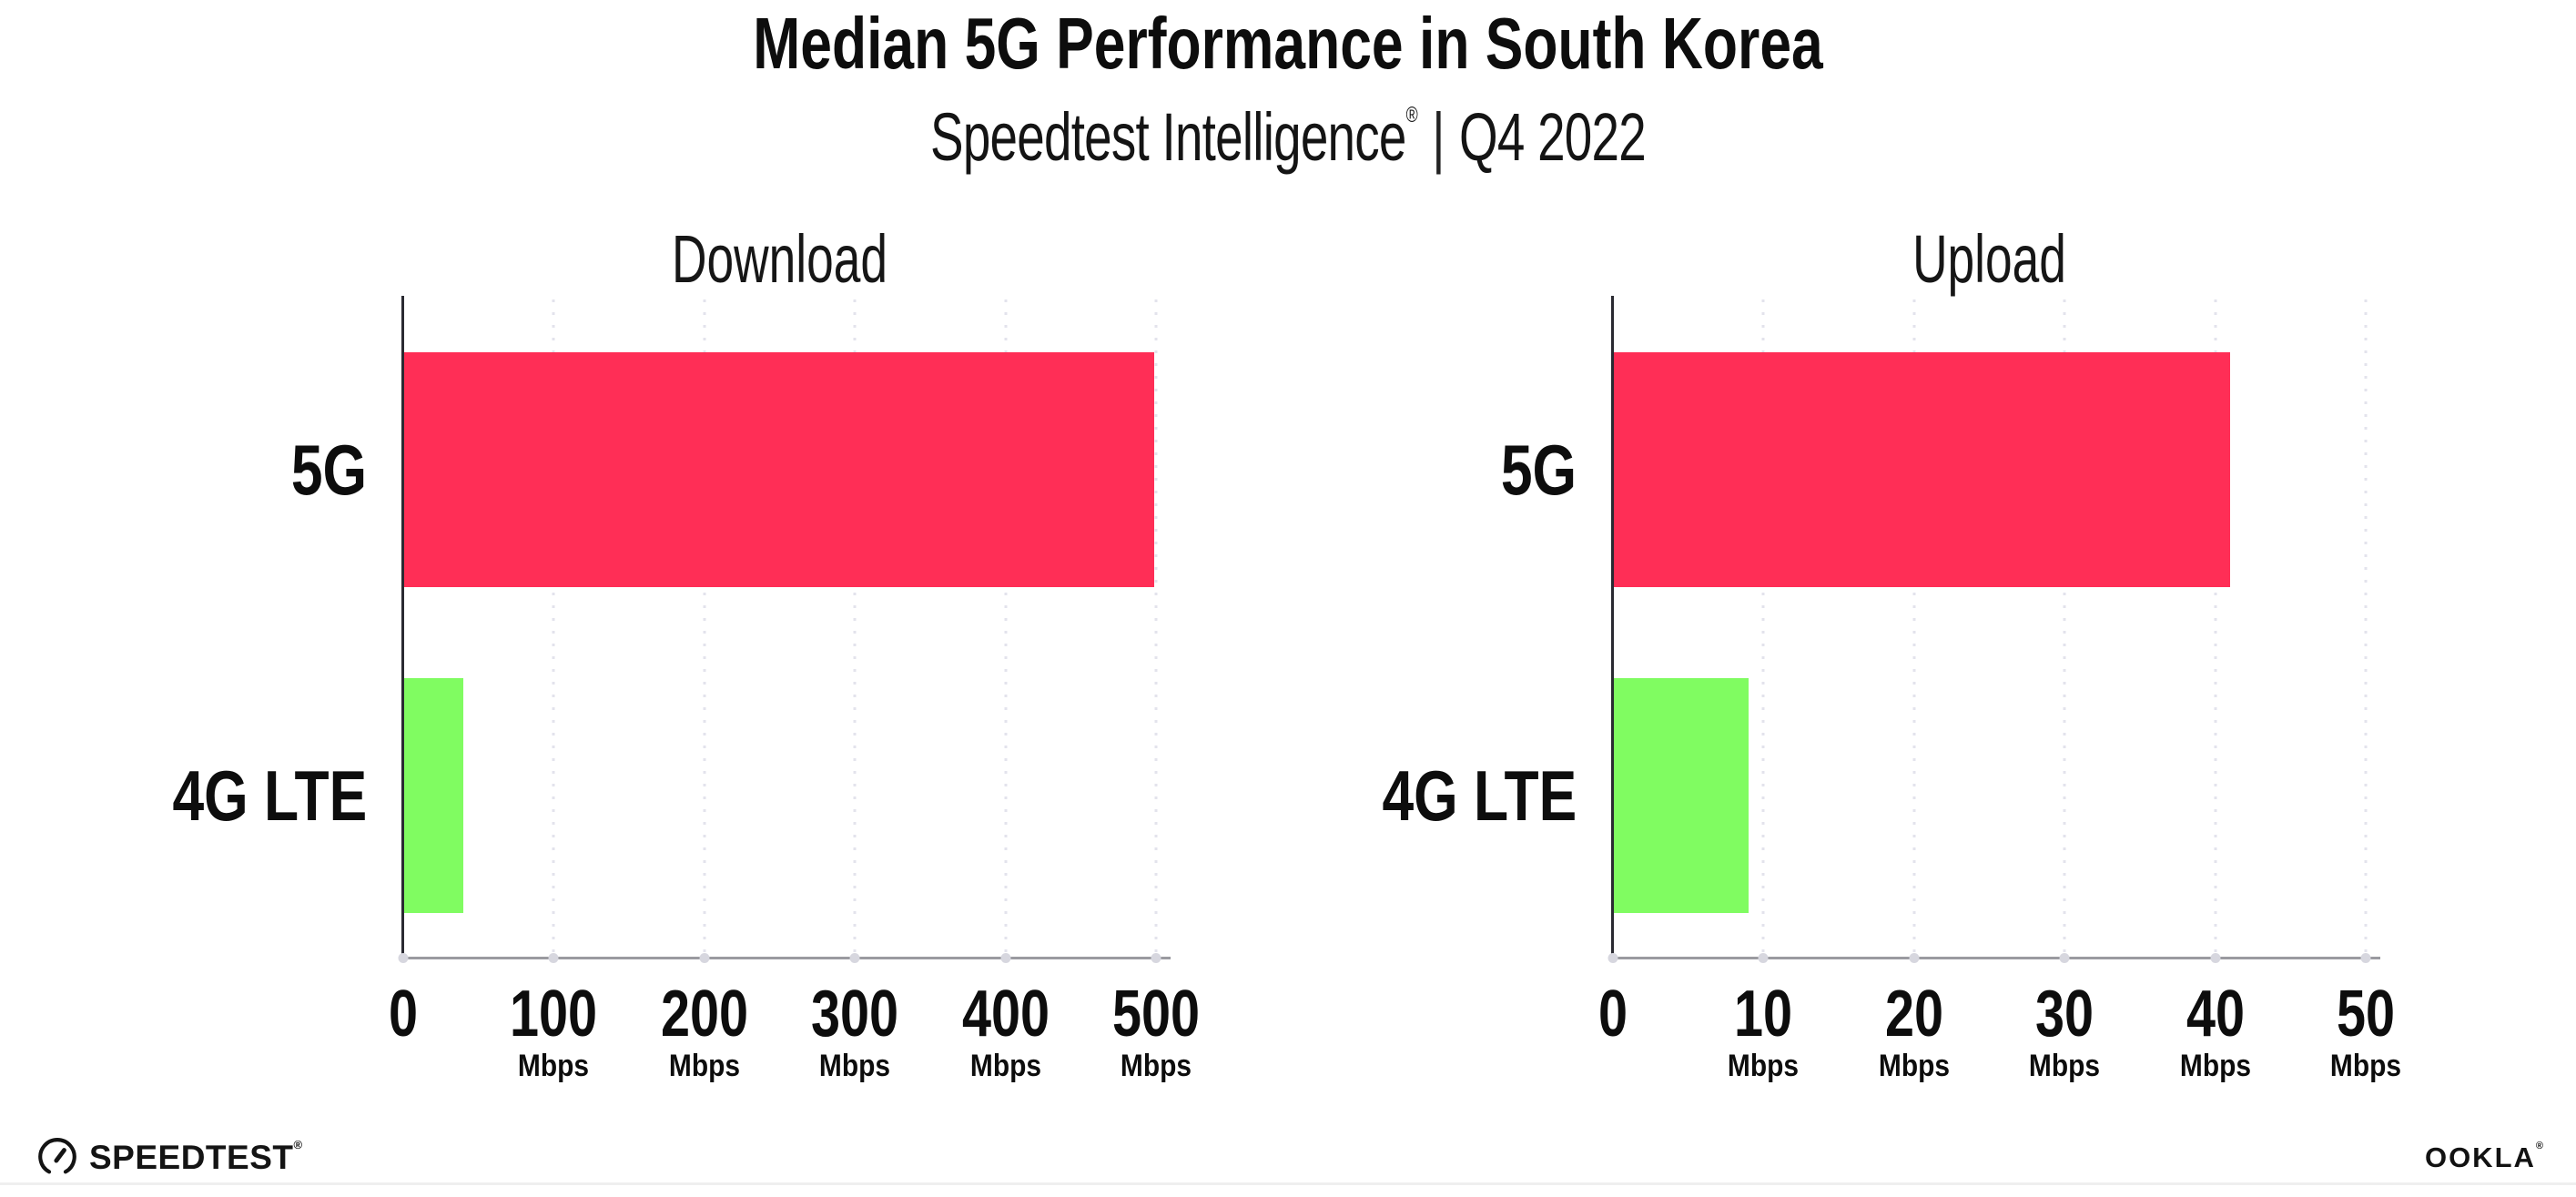 The image size is (2576, 1197). Describe the element at coordinates (1156, 1014) in the screenshot. I see `x-tick-value: 500` at that location.